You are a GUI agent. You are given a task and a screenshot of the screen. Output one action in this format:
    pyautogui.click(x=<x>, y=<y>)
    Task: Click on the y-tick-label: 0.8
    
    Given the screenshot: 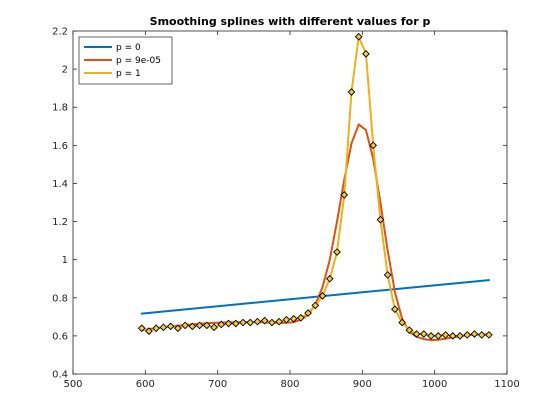 What is the action you would take?
    pyautogui.click(x=60, y=298)
    